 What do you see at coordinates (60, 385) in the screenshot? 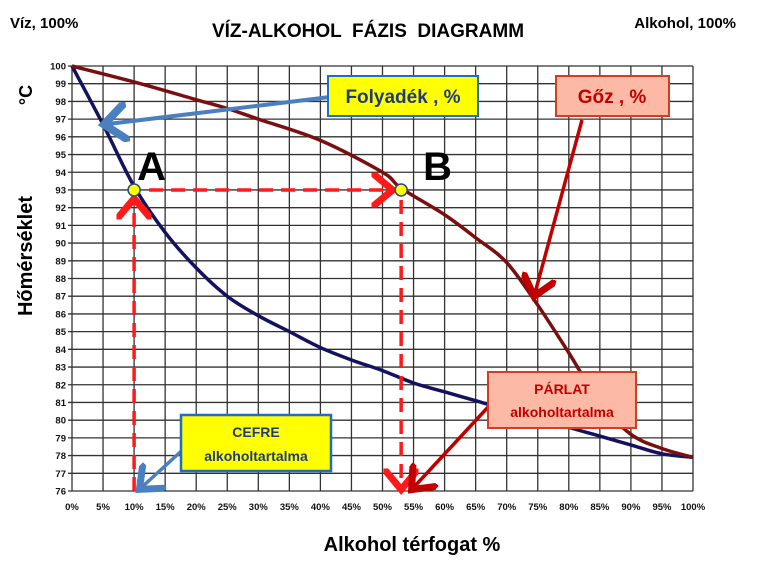
I see `y-tick-label: 82` at bounding box center [60, 385].